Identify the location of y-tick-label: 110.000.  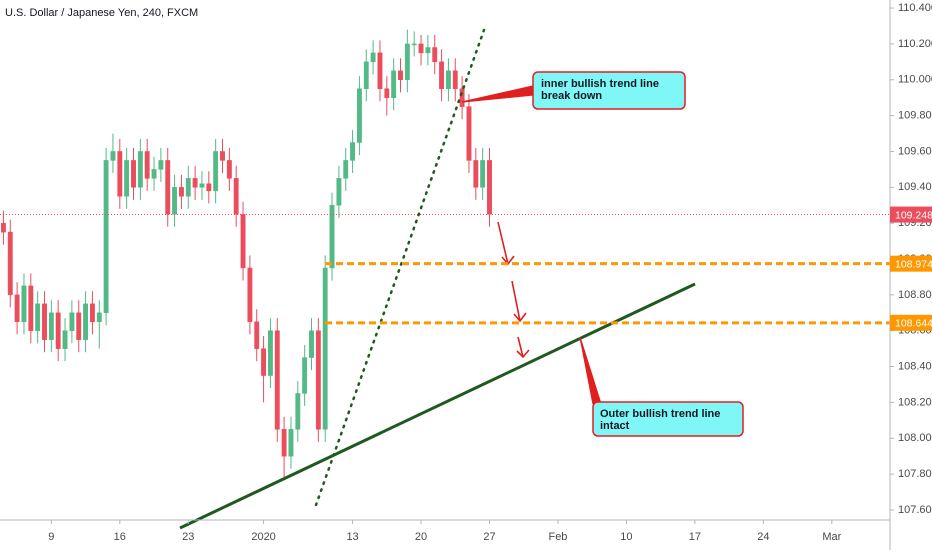
(915, 80).